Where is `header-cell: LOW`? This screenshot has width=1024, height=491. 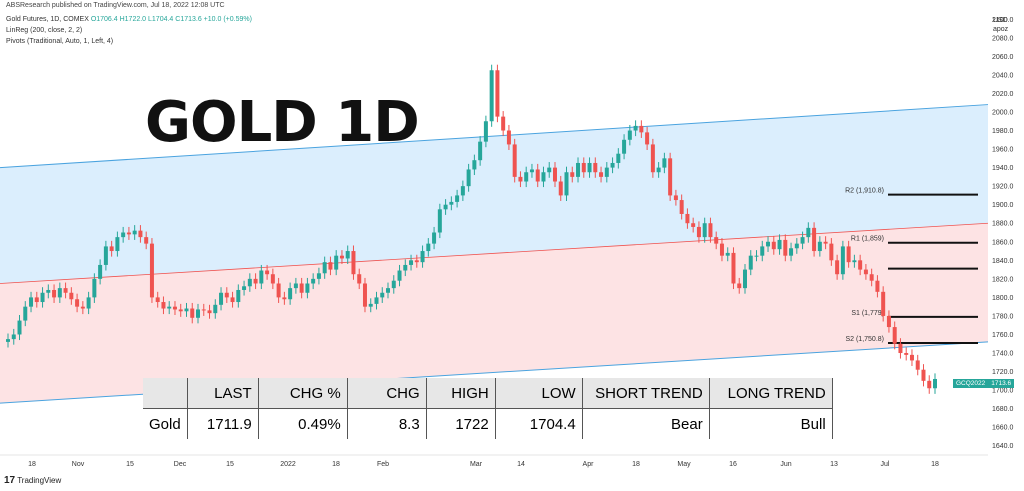 header-cell: LOW is located at coordinates (539, 393).